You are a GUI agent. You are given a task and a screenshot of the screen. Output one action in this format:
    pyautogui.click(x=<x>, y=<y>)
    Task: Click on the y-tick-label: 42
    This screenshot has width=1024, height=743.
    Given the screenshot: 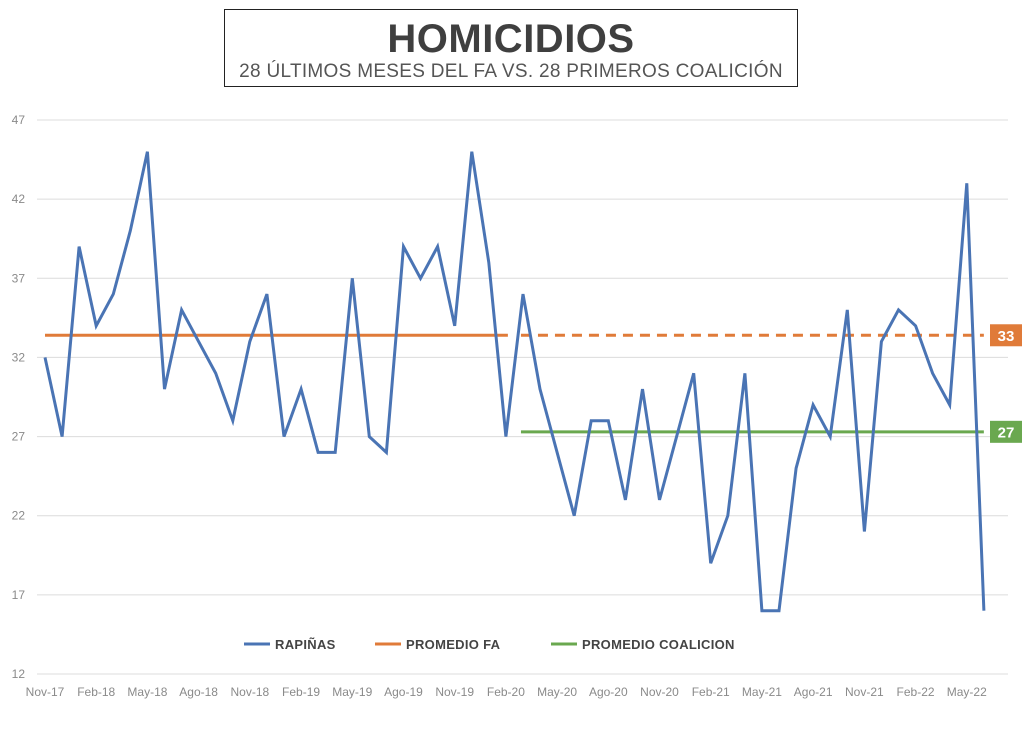 What is the action you would take?
    pyautogui.click(x=19, y=199)
    